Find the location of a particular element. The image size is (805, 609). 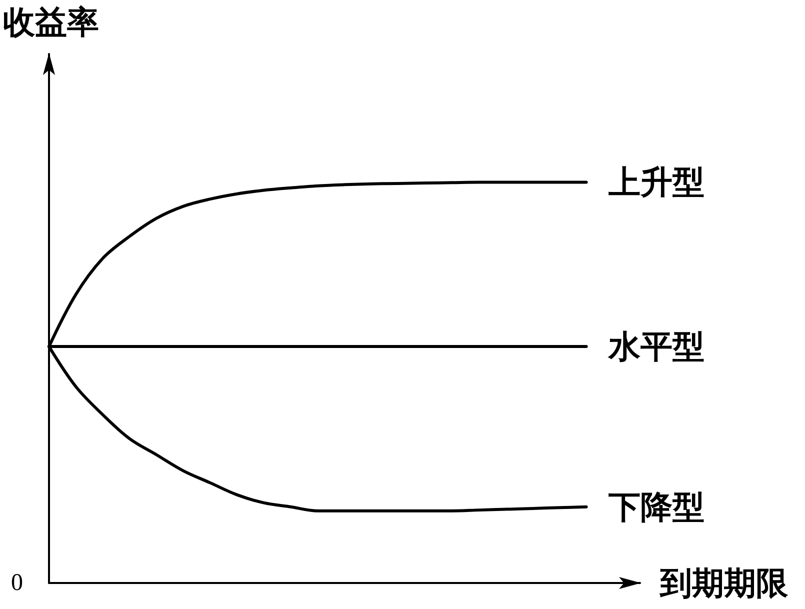

series-label: 上升型 is located at coordinates (655, 182).